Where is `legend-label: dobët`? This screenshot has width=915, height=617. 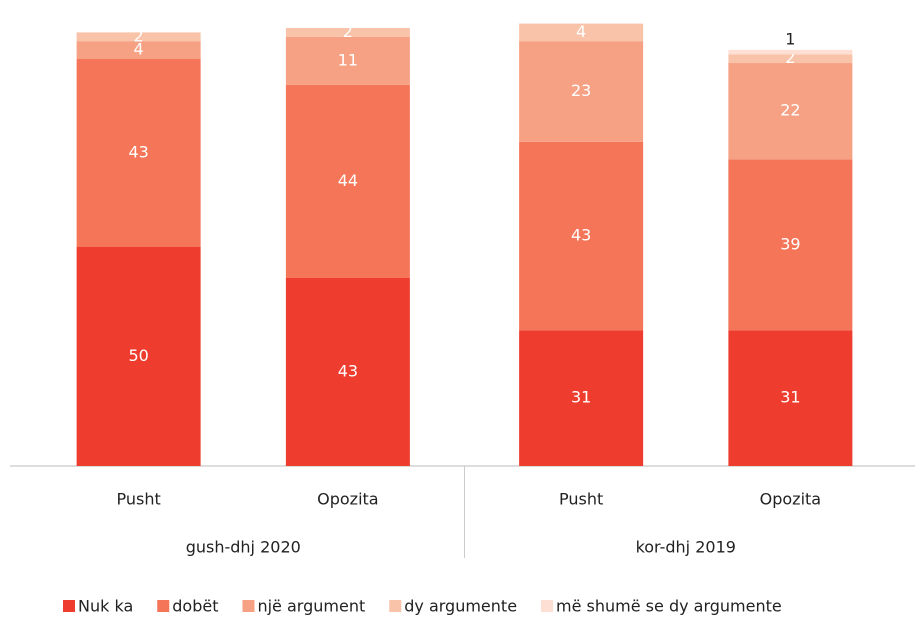 legend-label: dobët is located at coordinates (195, 606).